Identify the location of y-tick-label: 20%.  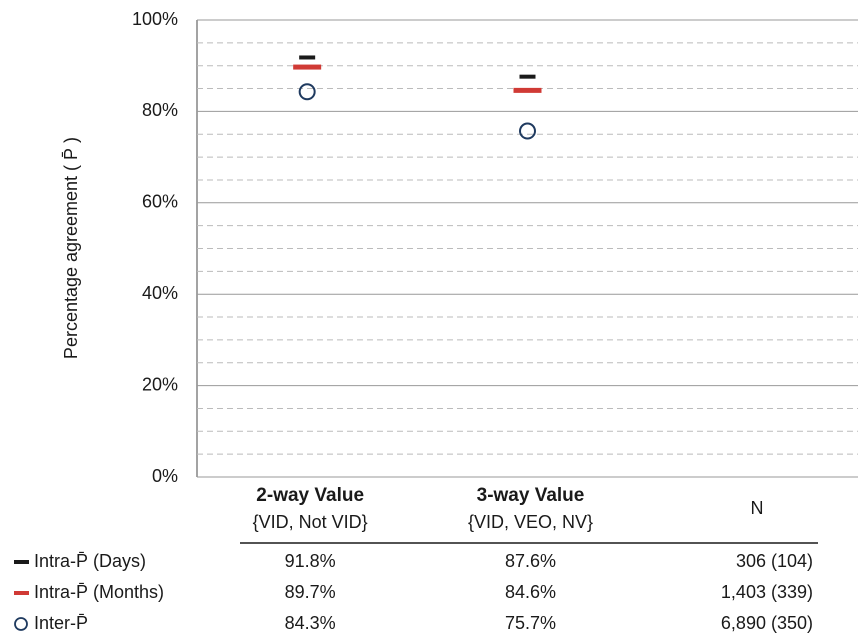
(160, 384).